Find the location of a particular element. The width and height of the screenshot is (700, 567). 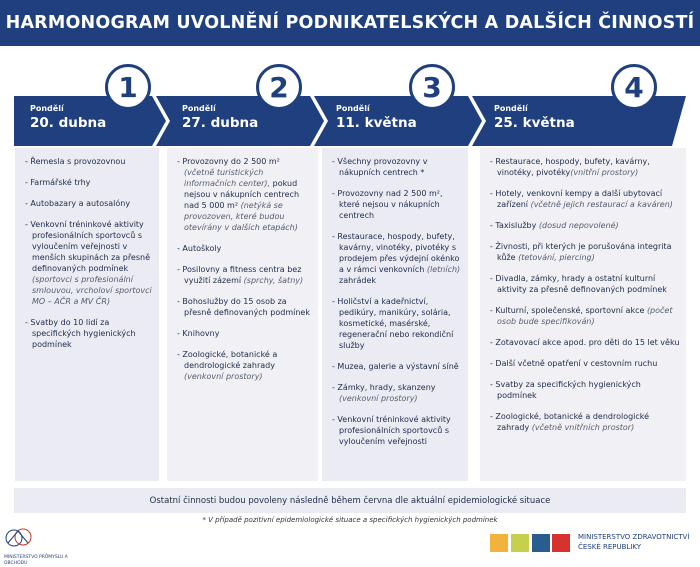

item-text: - Provozovny do 2 500 m² is located at coordinates (228, 161).